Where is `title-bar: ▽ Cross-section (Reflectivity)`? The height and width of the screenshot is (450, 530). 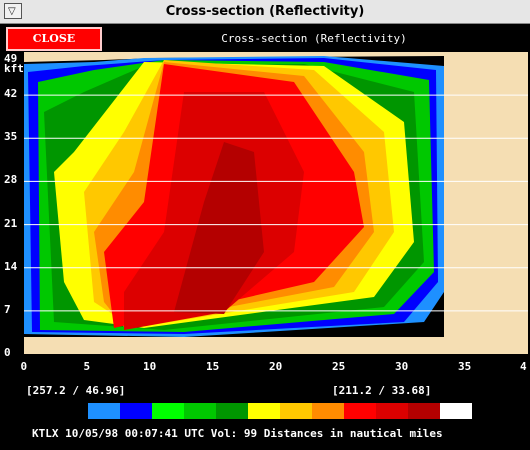
title-bar: ▽ Cross-section (Reflectivity) is located at coordinates (265, 12).